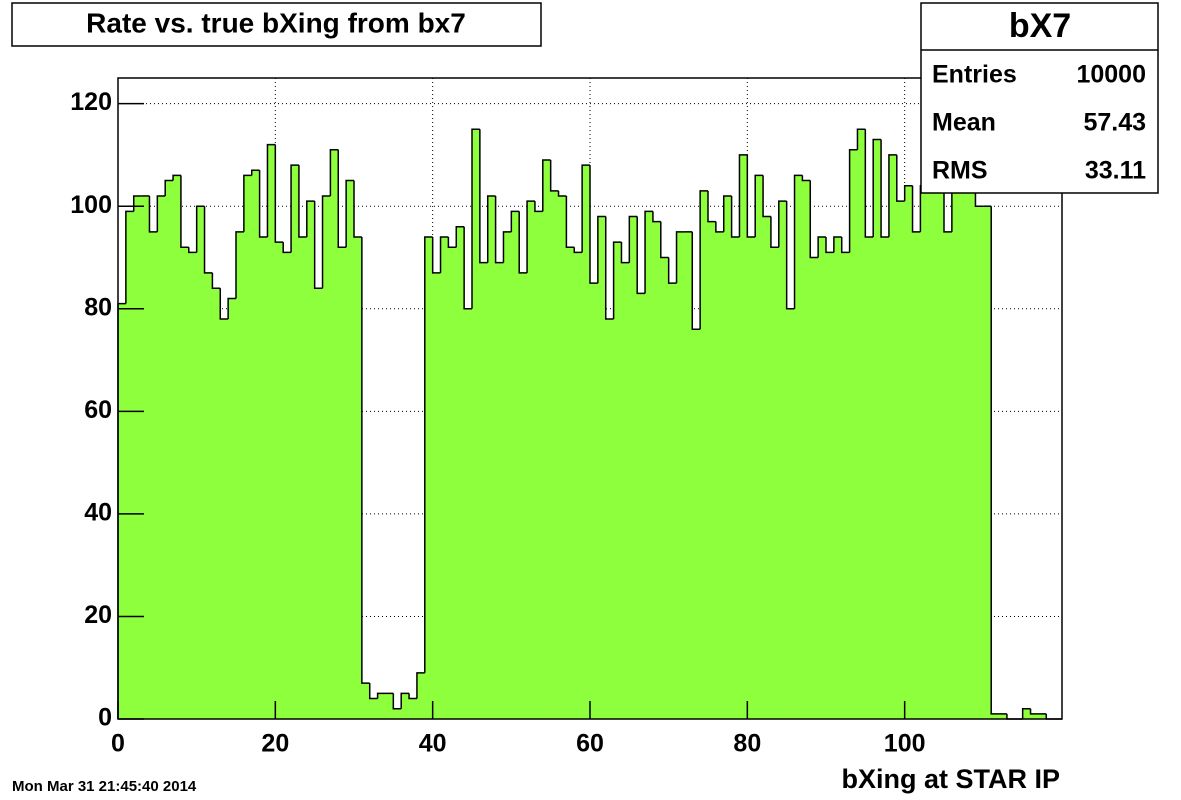  What do you see at coordinates (276, 24) in the screenshot?
I see `title-box` at bounding box center [276, 24].